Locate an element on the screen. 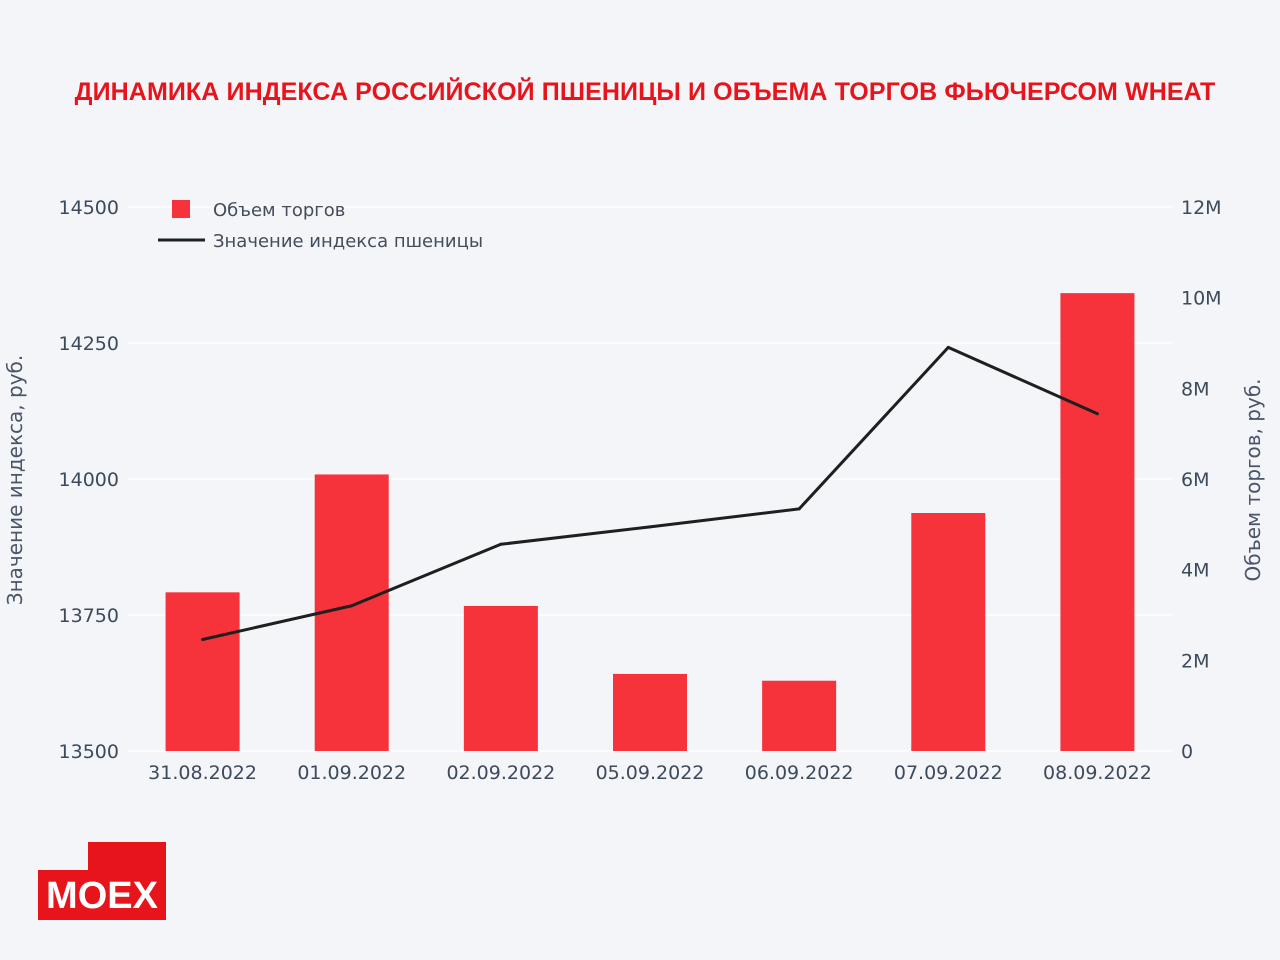 The image size is (1280, 960). x-tick-label: 05.09.2022 is located at coordinates (650, 773).